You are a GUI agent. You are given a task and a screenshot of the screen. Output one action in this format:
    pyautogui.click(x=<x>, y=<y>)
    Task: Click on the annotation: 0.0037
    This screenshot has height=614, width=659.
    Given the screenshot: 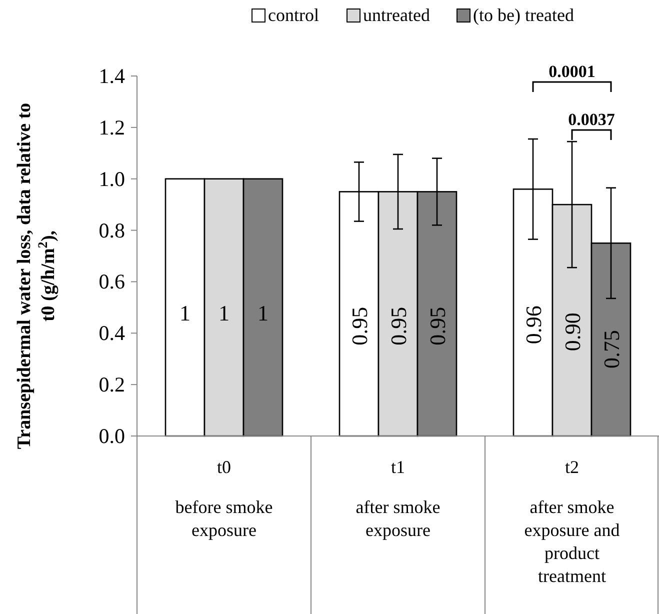 What is the action you would take?
    pyautogui.click(x=592, y=119)
    